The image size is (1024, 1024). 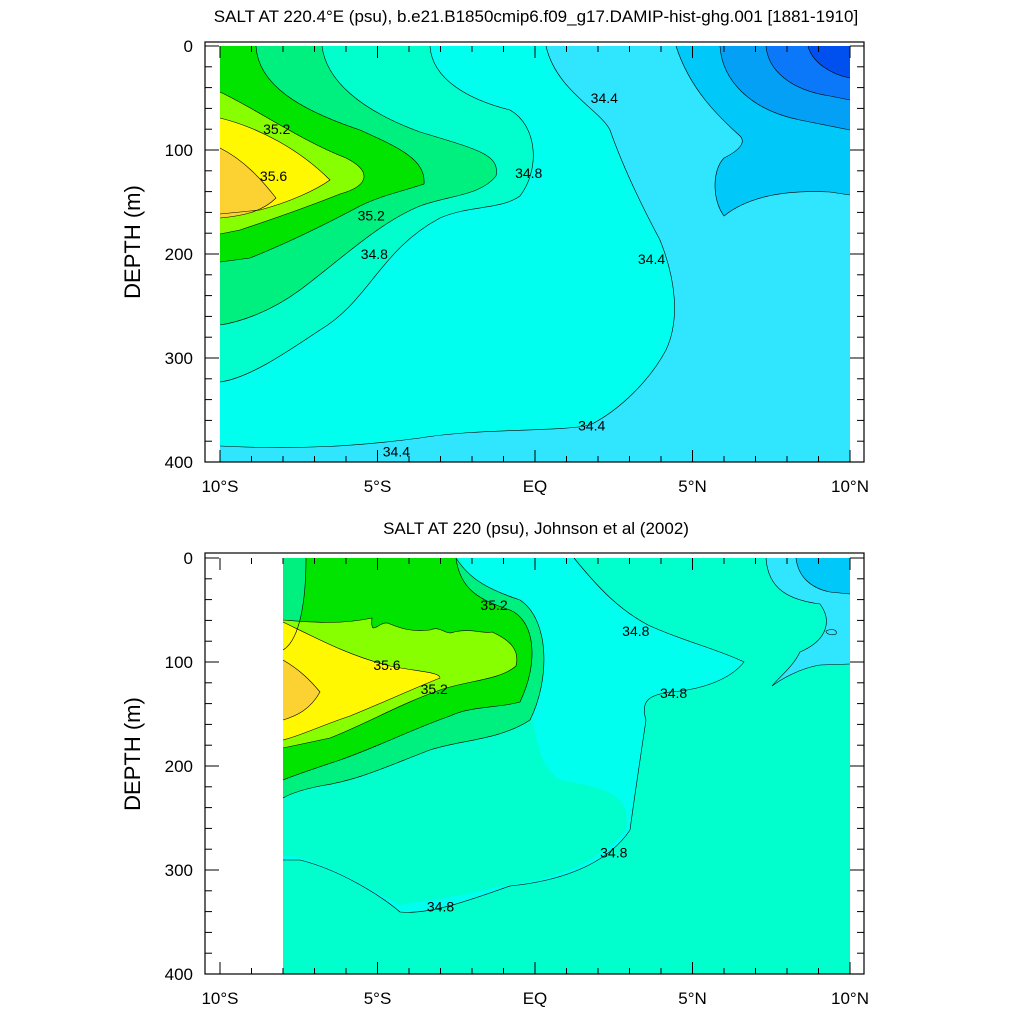 What do you see at coordinates (132, 242) in the screenshot?
I see `top-y-axis-label: DEPTH (m)` at bounding box center [132, 242].